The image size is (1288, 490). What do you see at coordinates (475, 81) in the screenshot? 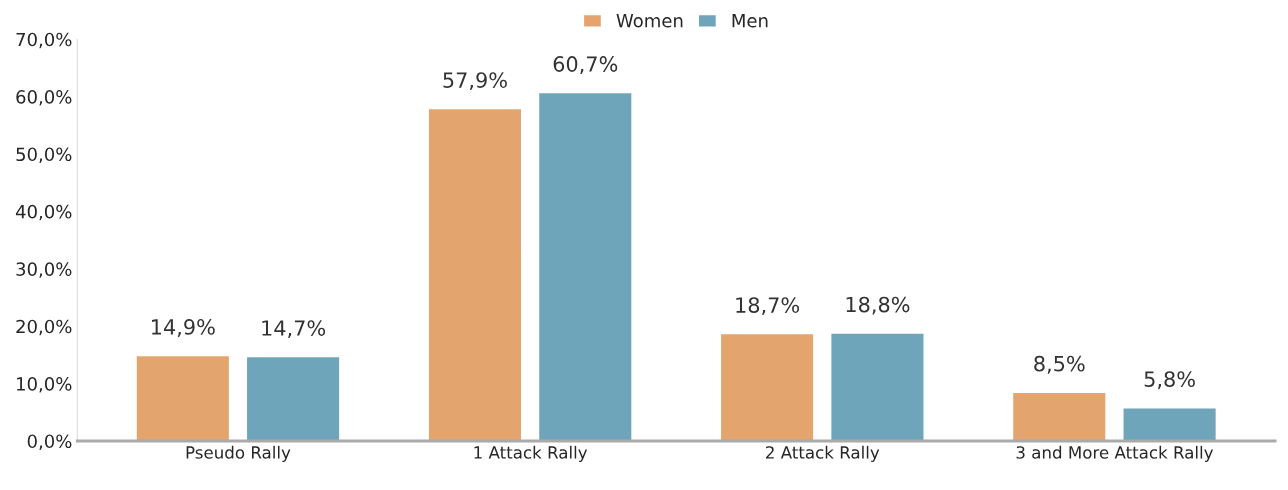
I see `data-label: 57,9%` at bounding box center [475, 81].